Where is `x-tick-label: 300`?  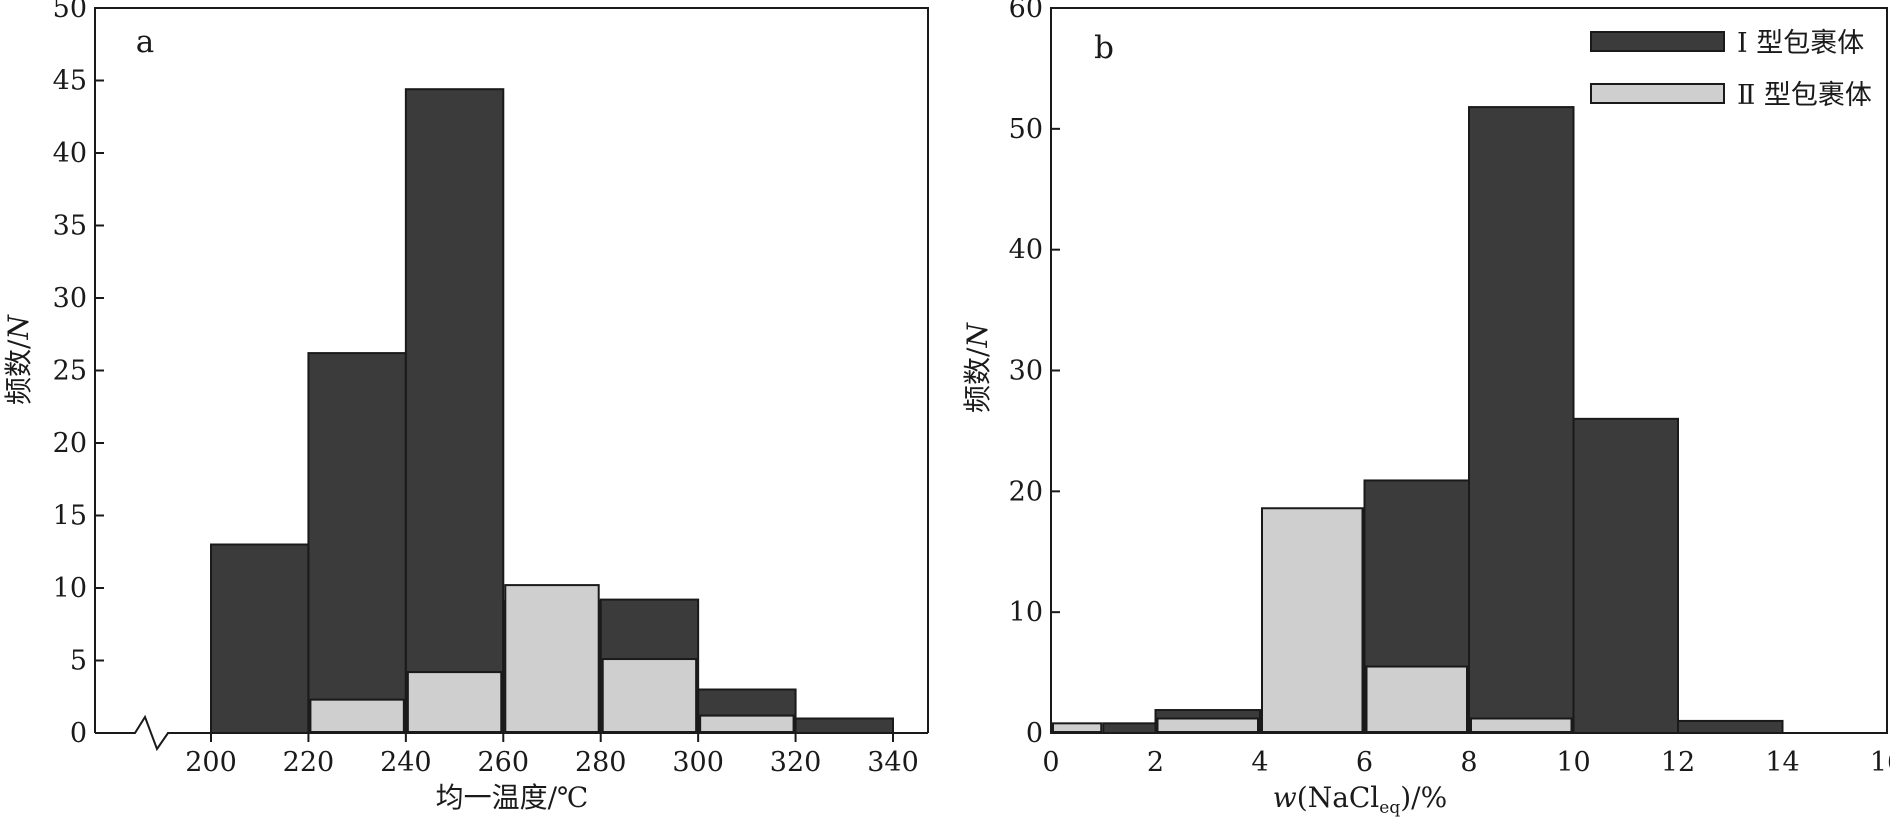 x-tick-label: 300 is located at coordinates (698, 762).